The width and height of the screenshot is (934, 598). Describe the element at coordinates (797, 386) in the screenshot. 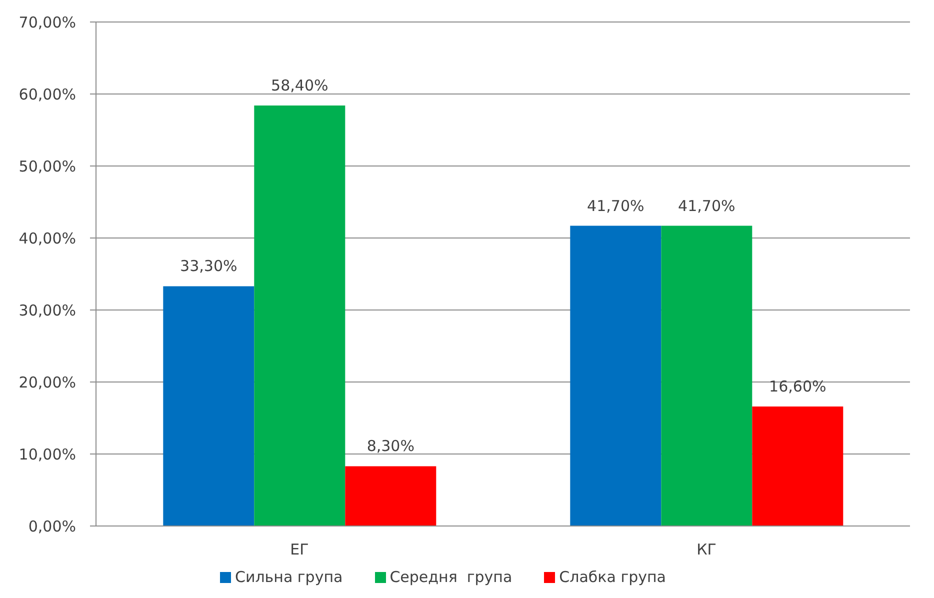

I see `data-label: 16,60%` at that location.